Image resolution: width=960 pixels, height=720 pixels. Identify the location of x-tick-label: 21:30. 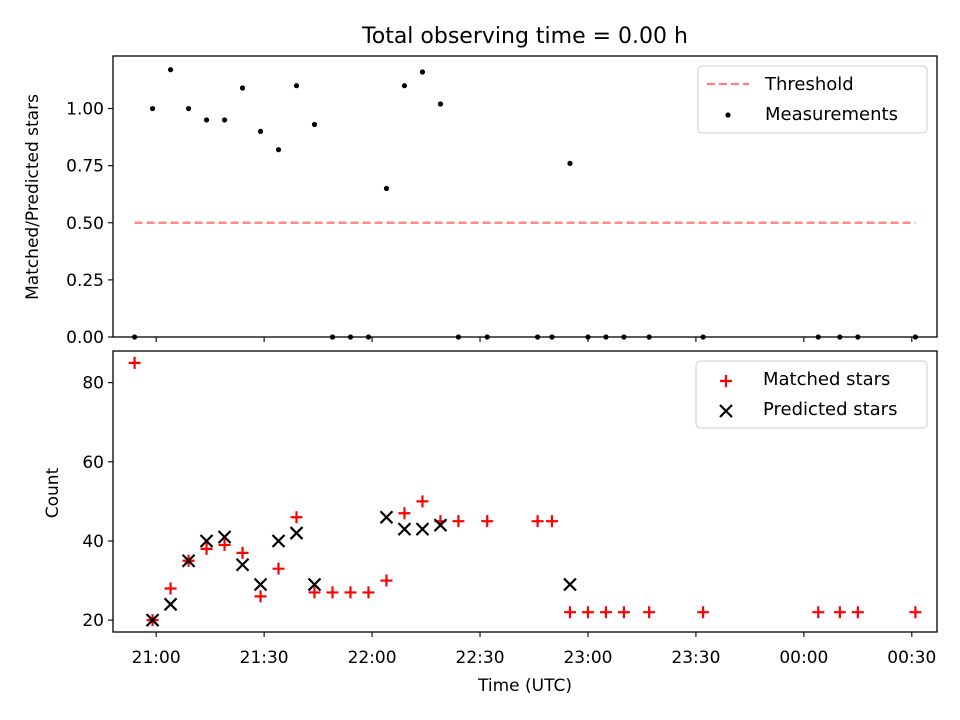
(264, 658).